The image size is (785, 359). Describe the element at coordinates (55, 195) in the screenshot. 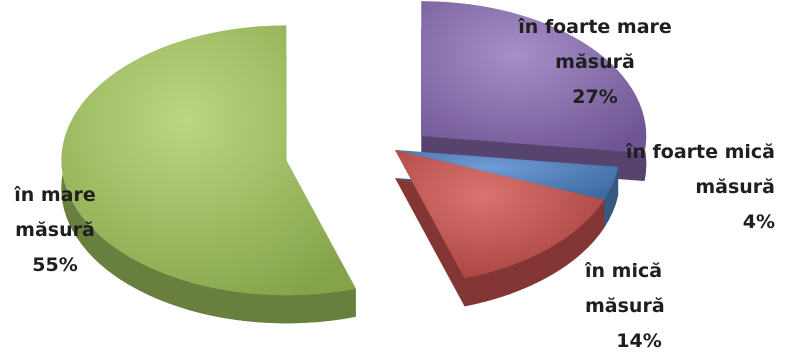

I see `label-mare-line1: în mare` at that location.